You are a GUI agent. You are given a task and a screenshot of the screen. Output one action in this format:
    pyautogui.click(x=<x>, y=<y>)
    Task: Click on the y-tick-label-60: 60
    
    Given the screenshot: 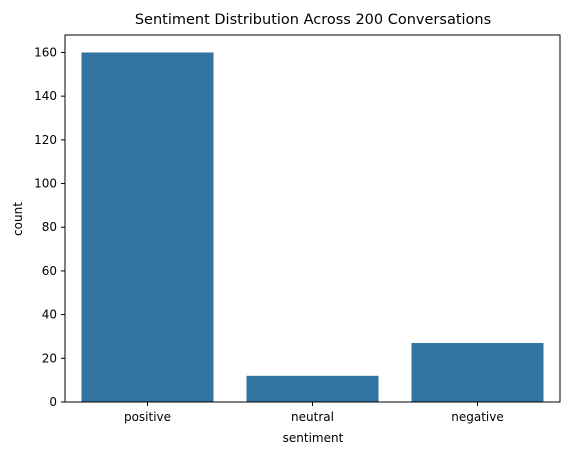 What is the action you would take?
    pyautogui.click(x=49, y=271)
    